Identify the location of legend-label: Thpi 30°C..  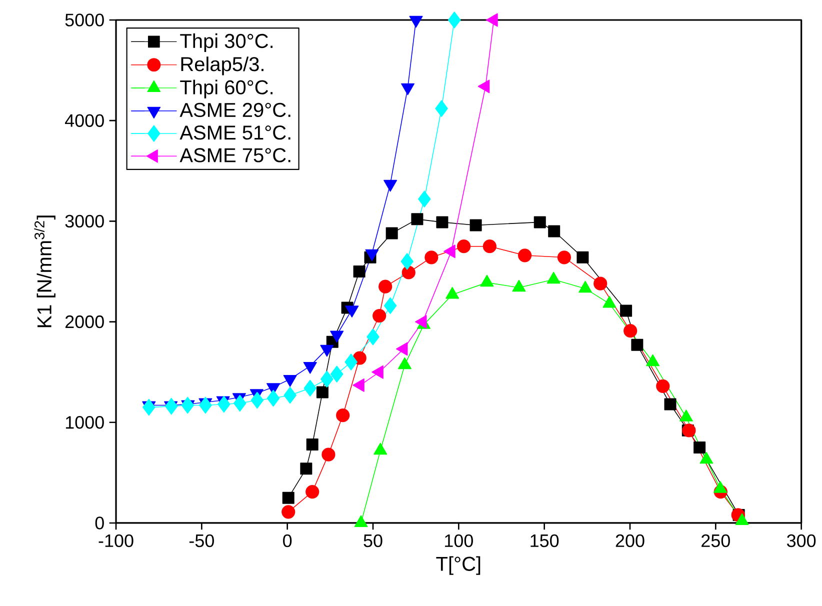
(226, 42).